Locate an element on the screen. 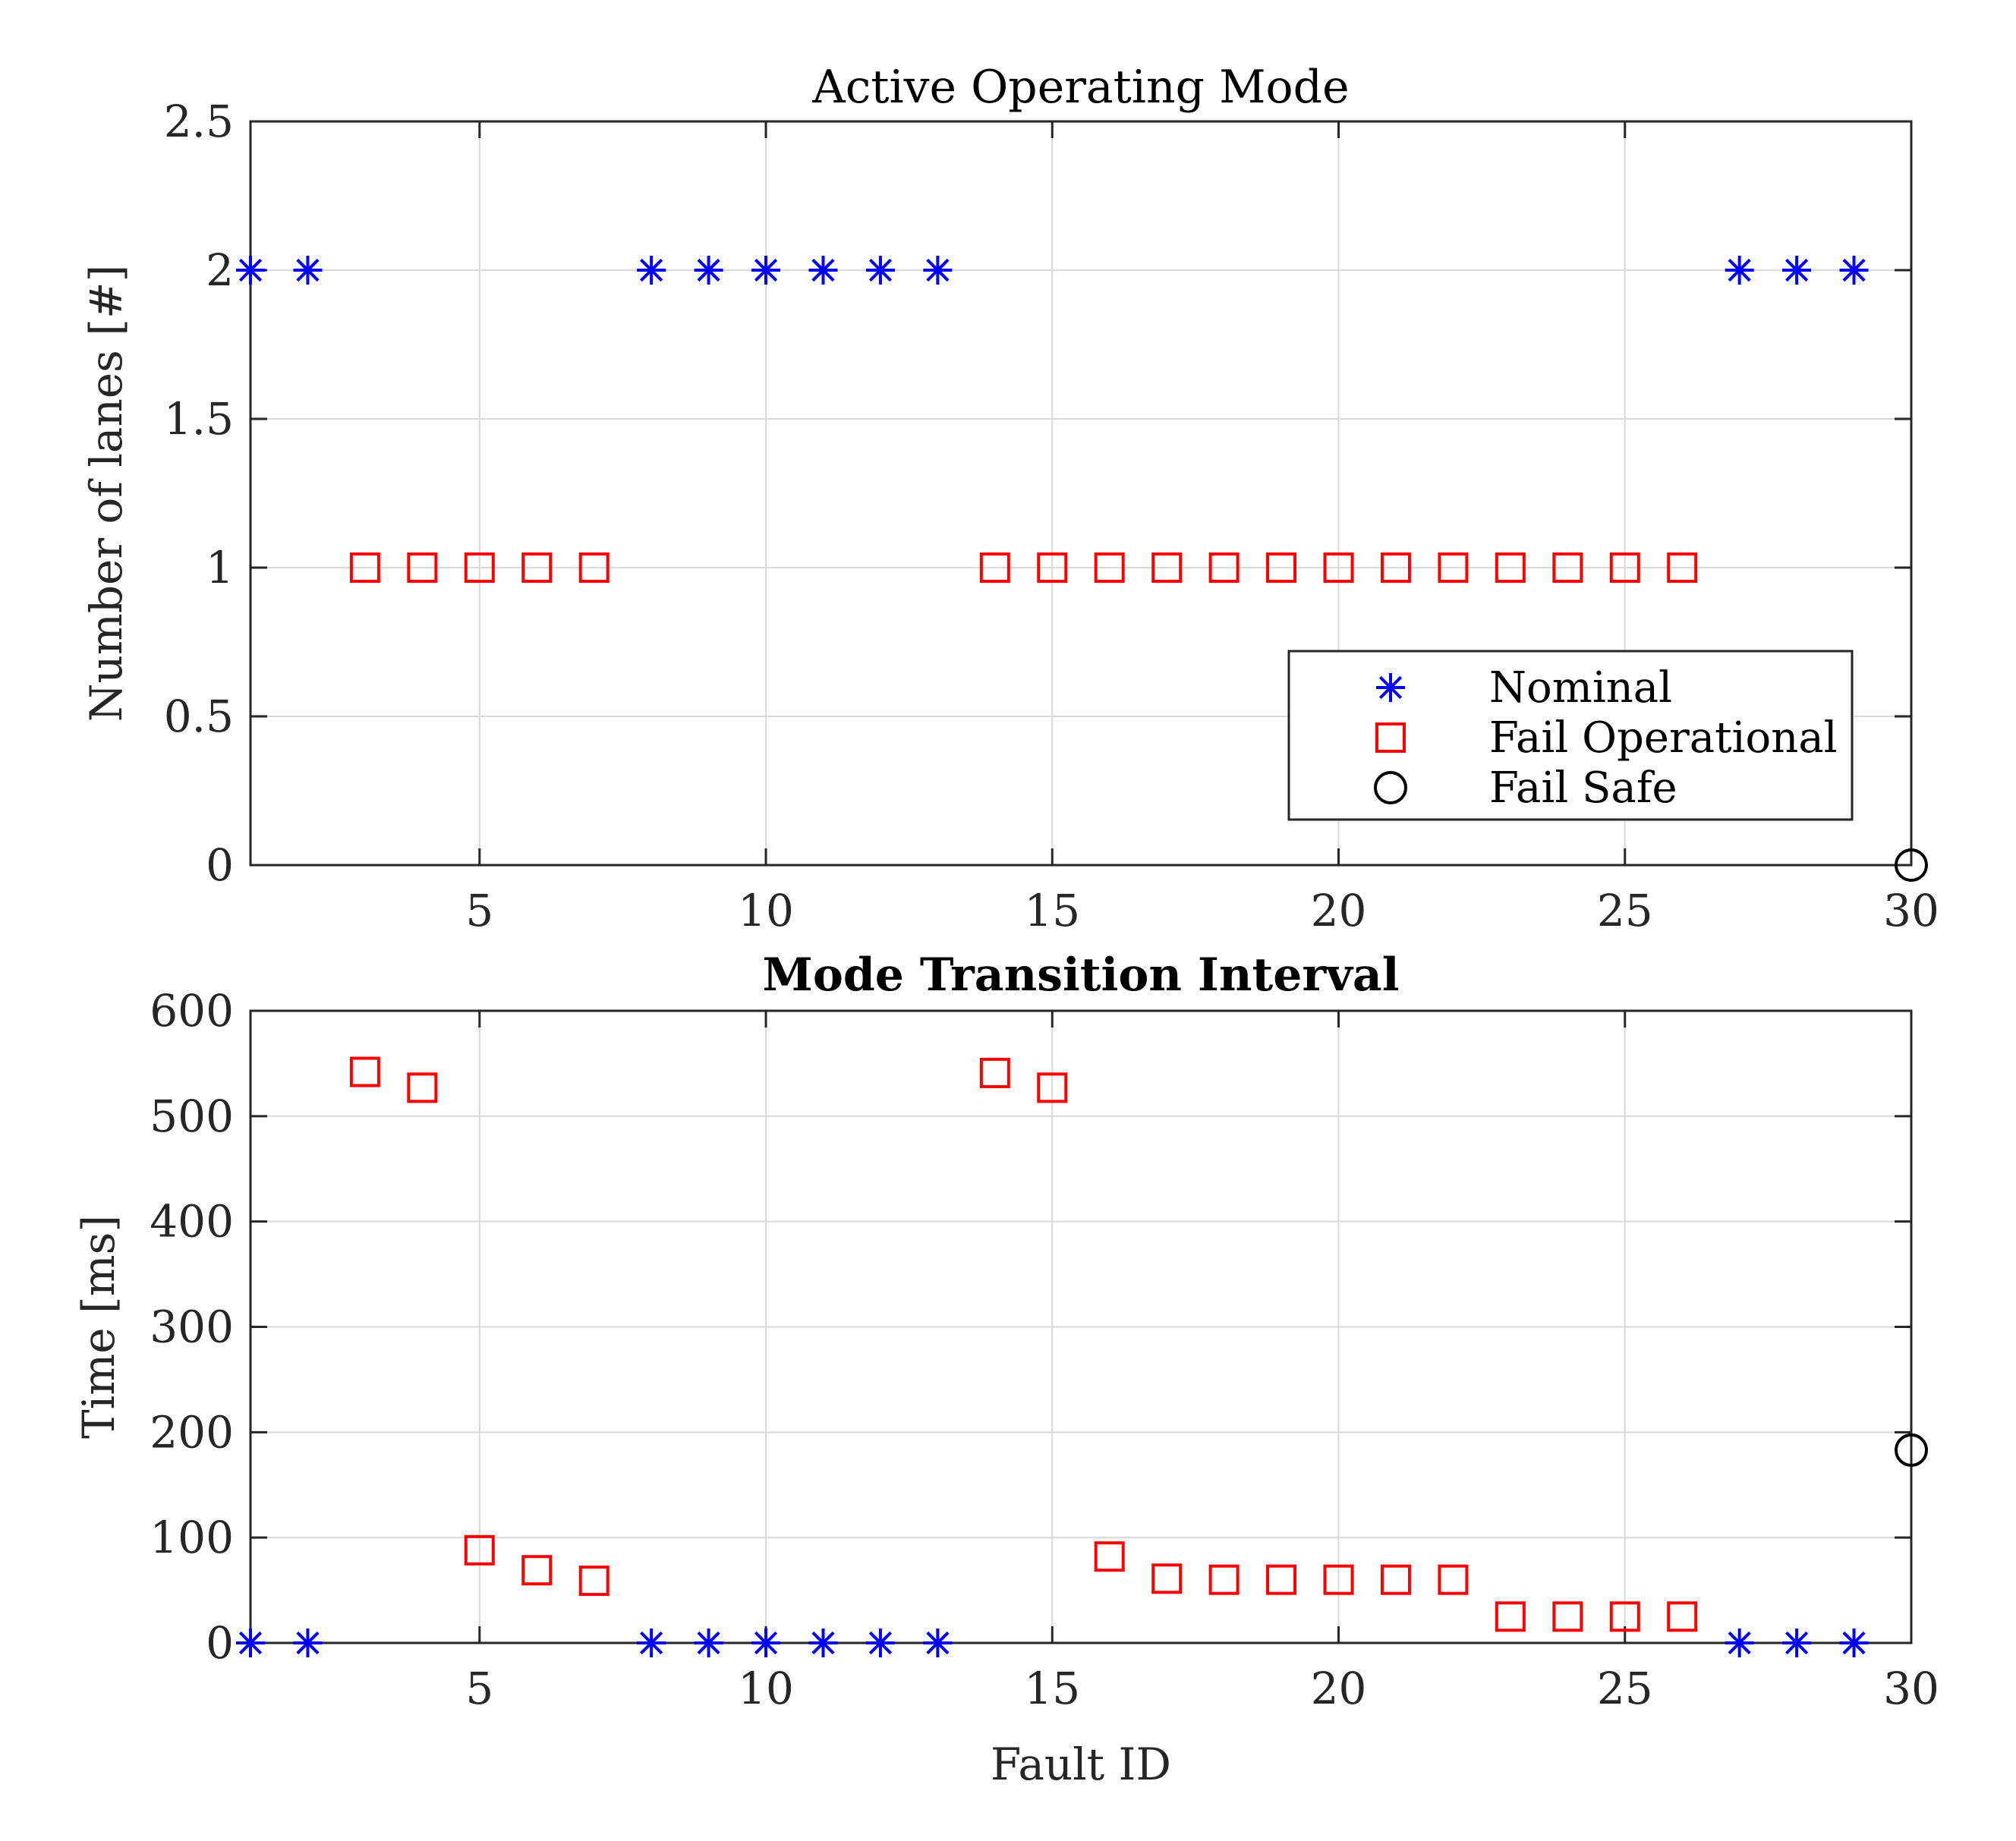  y-tick-label: 0.5 is located at coordinates (199, 716).